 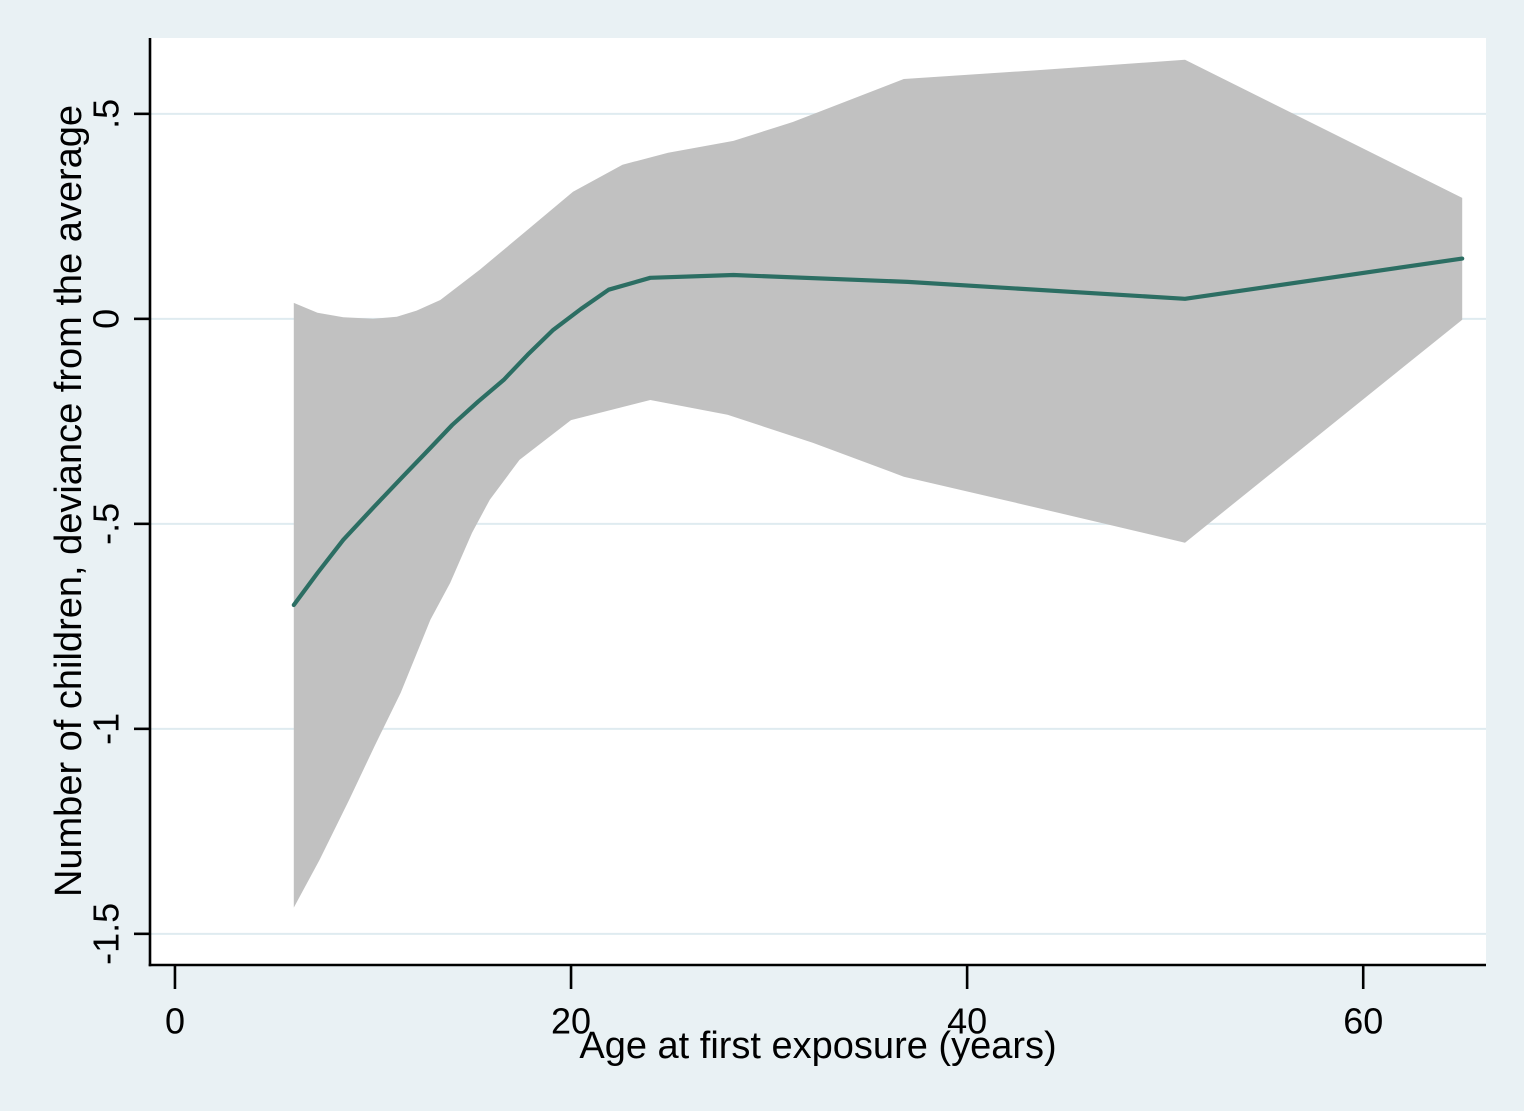 I want to click on x-tick-label-40: 40, so click(x=967, y=1021).